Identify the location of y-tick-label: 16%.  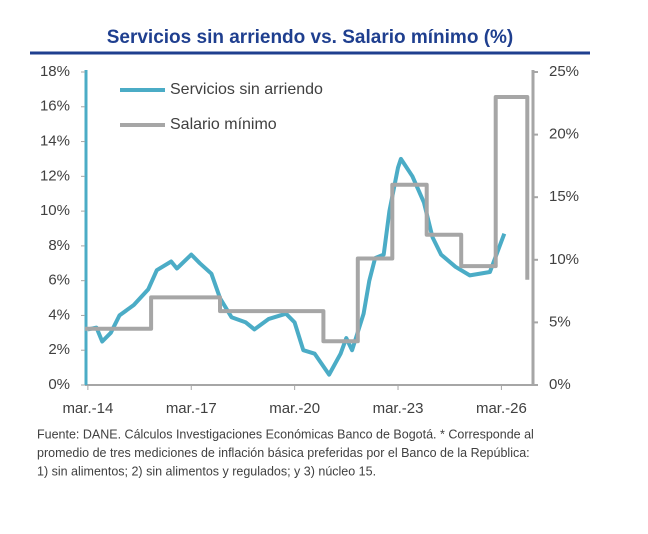
(55, 106).